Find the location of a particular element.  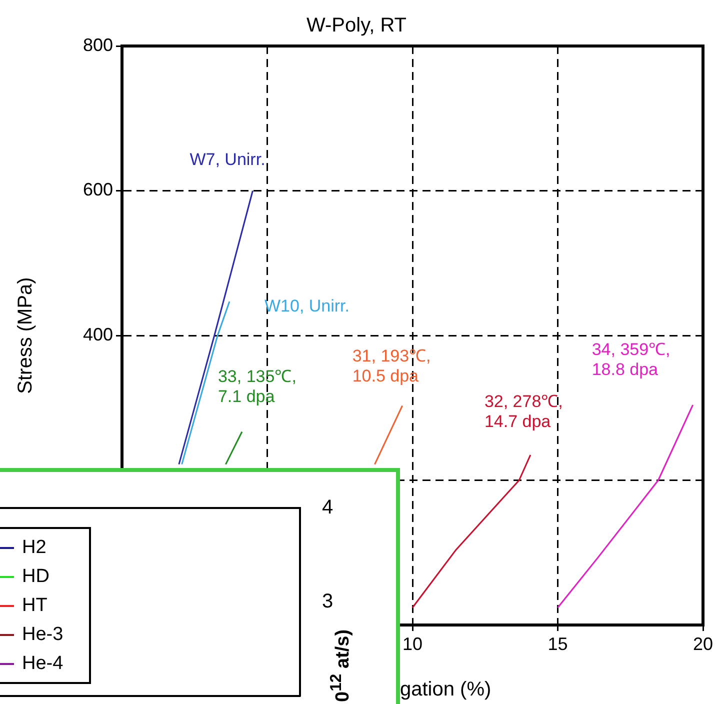

y-tick-label: 3 is located at coordinates (328, 601).